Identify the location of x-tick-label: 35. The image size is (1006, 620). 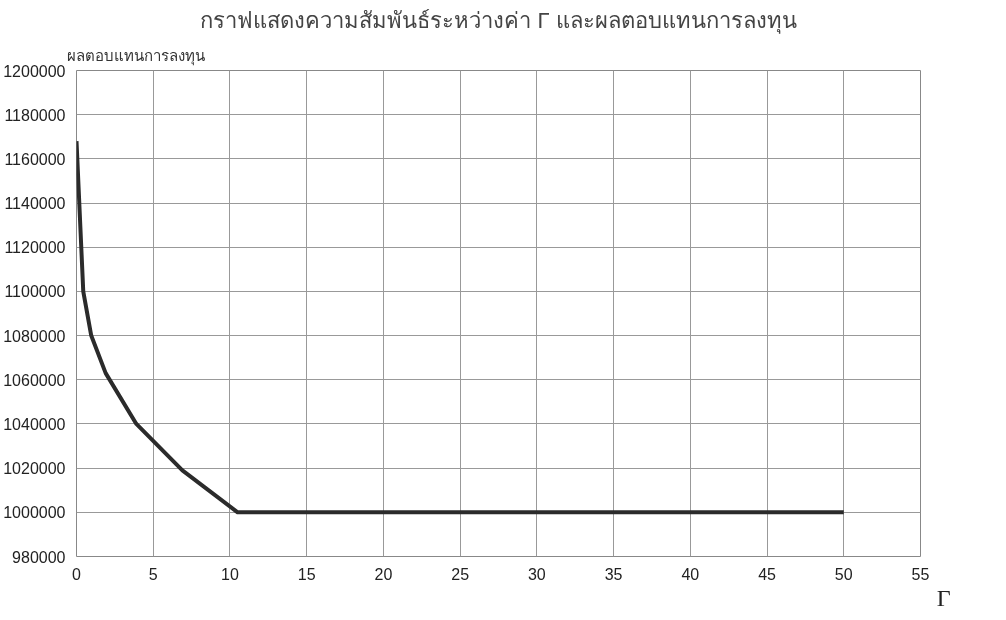
(613, 574).